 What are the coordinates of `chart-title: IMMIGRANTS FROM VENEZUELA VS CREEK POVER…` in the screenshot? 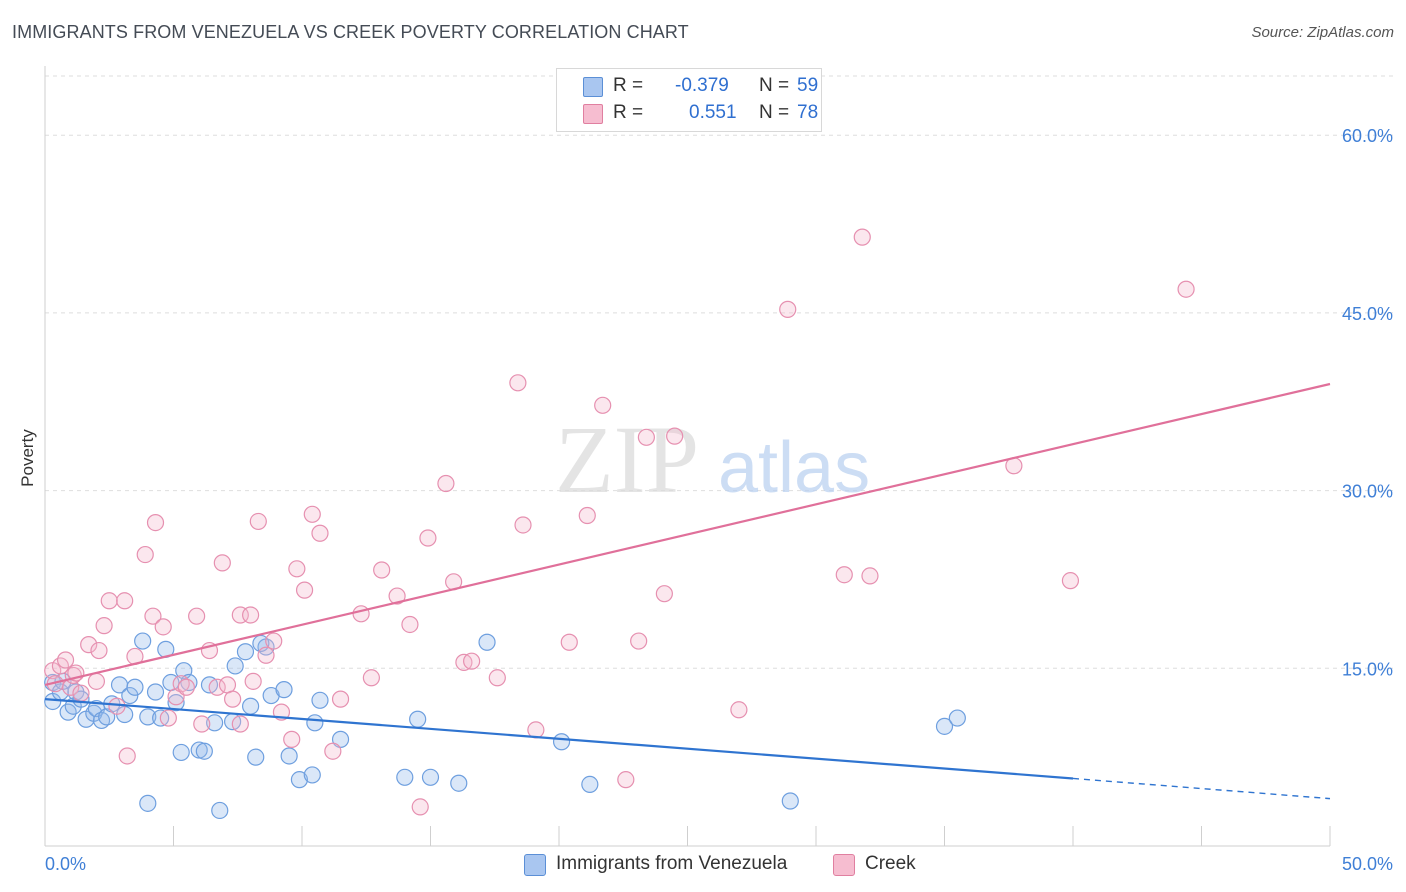 It's located at (350, 32).